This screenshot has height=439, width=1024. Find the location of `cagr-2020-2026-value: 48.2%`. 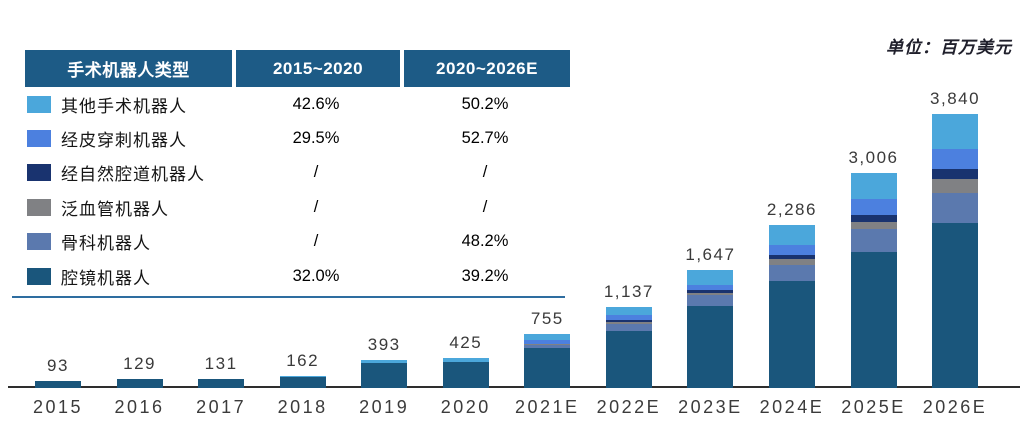

cagr-2020-2026-value: 48.2% is located at coordinates (485, 241).